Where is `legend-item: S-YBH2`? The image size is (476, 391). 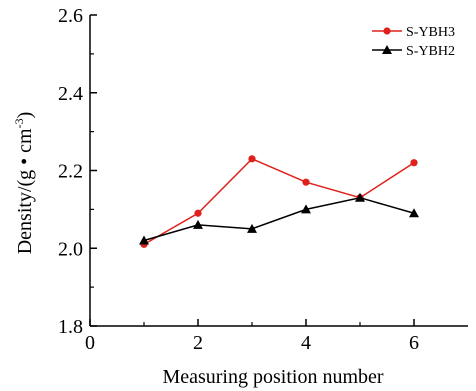
legend-item: S-YBH2 is located at coordinates (413, 51).